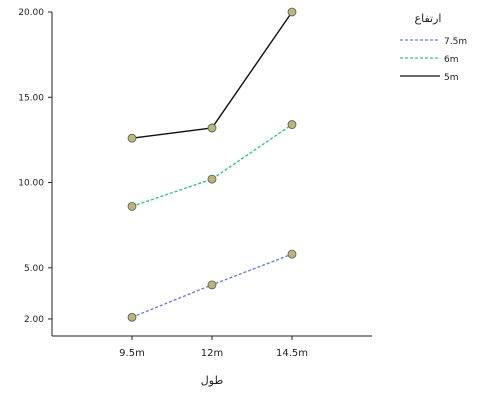  I want to click on y-tick-label: 5.00, so click(34, 269).